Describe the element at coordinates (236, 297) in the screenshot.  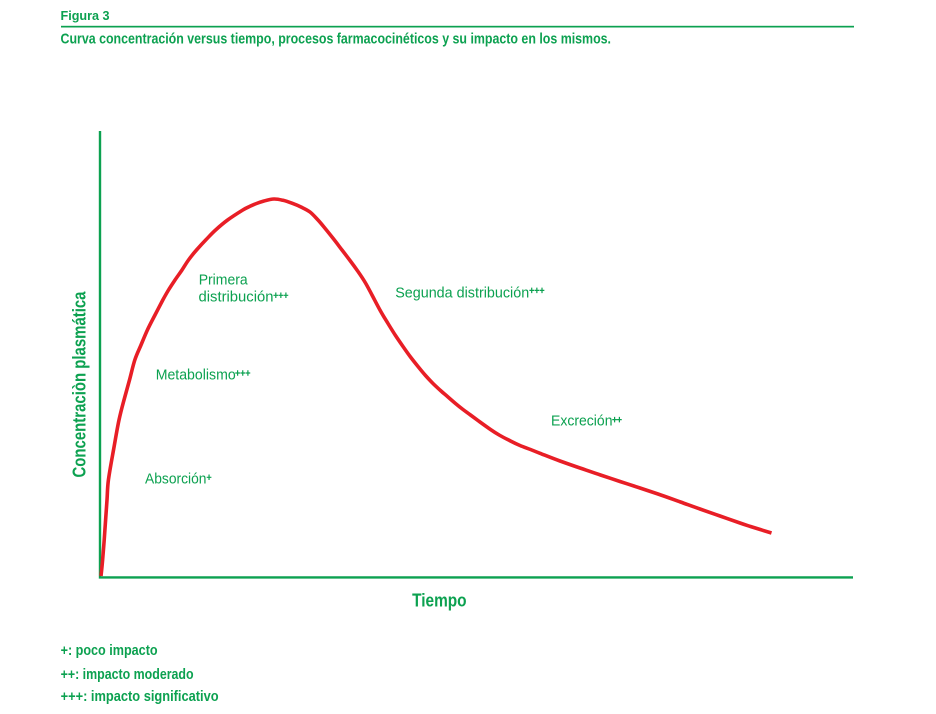
I see `svg-text: distribución` at that location.